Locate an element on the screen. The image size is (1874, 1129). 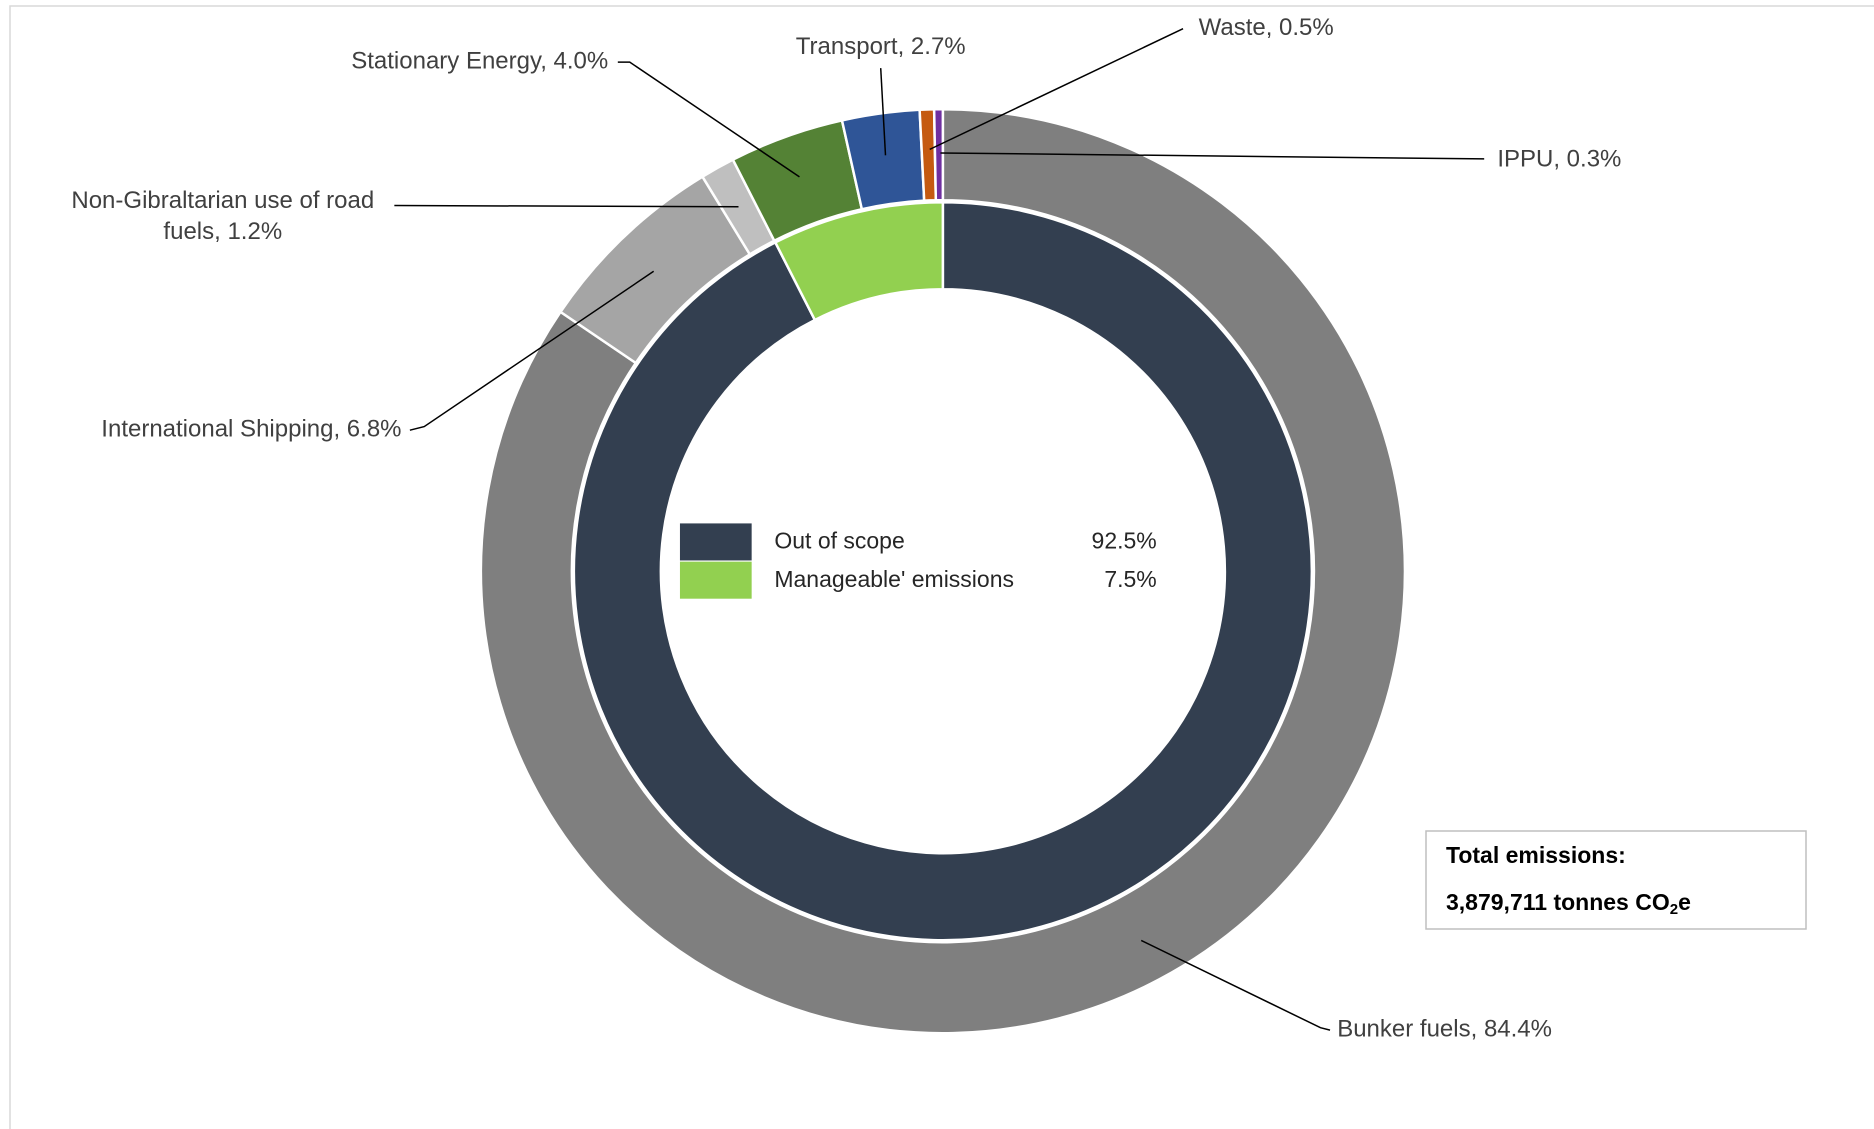
total-suffix: e is located at coordinates (1684, 902).